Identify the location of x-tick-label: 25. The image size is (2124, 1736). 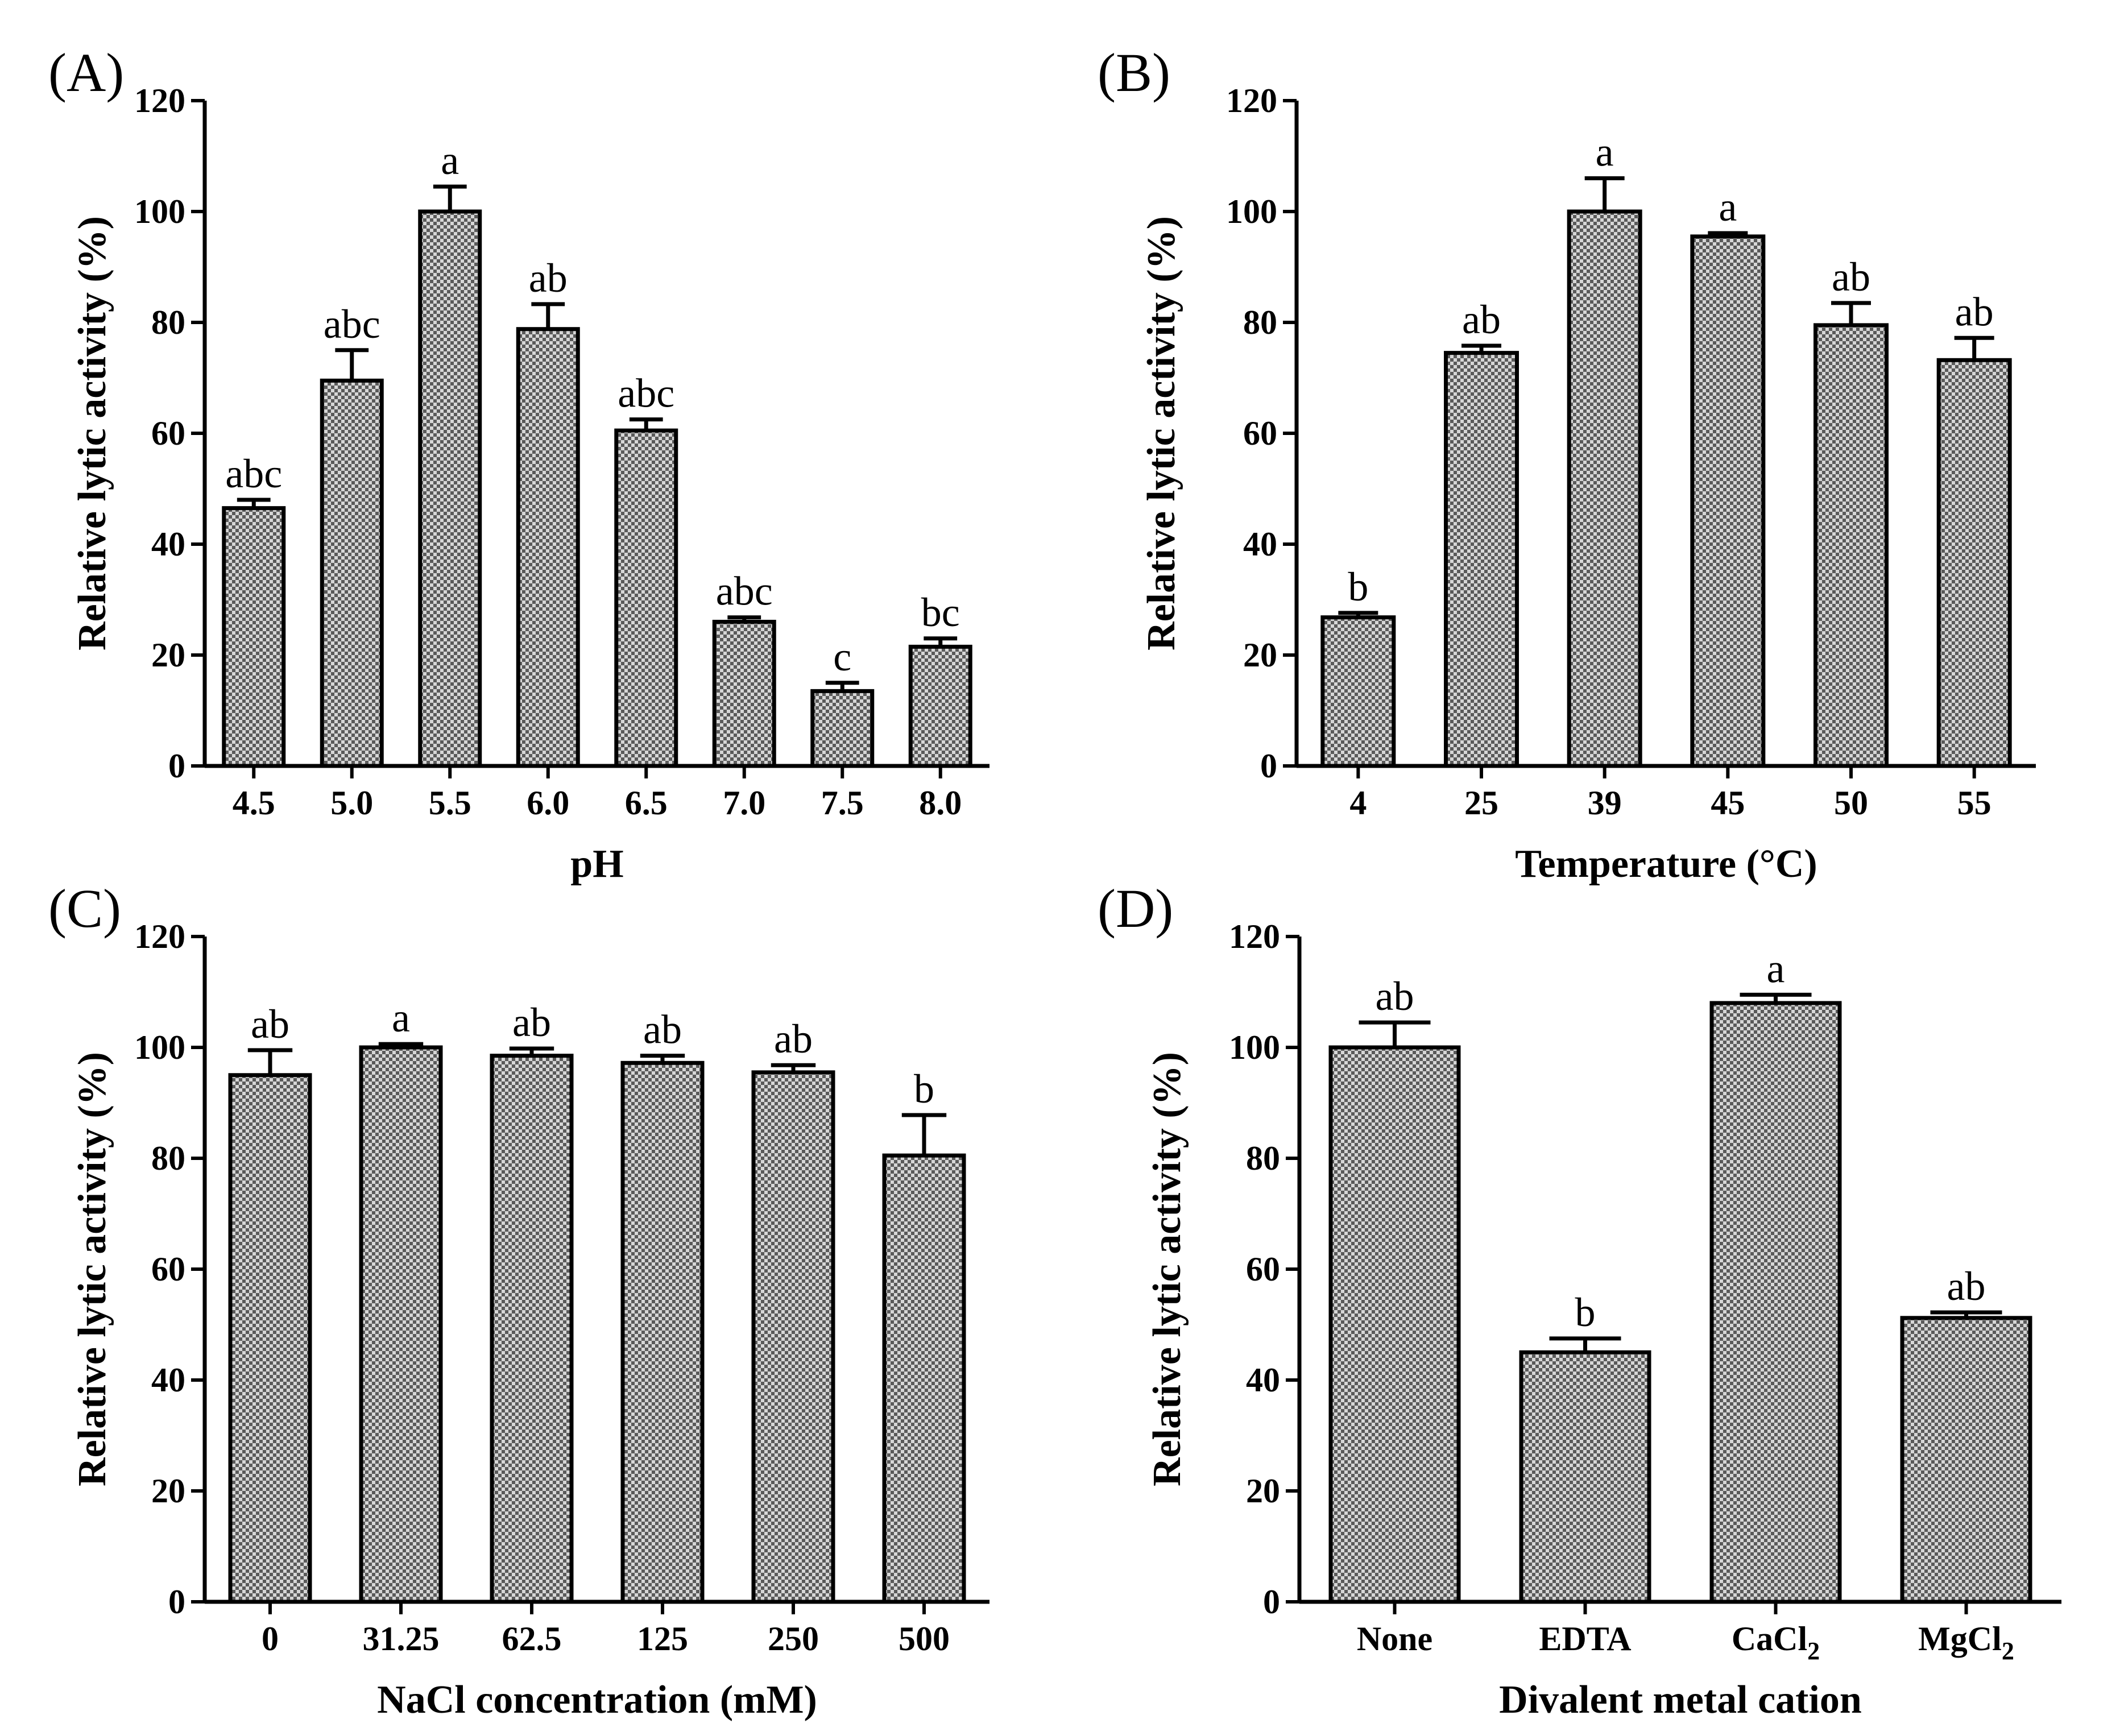
(1481, 803).